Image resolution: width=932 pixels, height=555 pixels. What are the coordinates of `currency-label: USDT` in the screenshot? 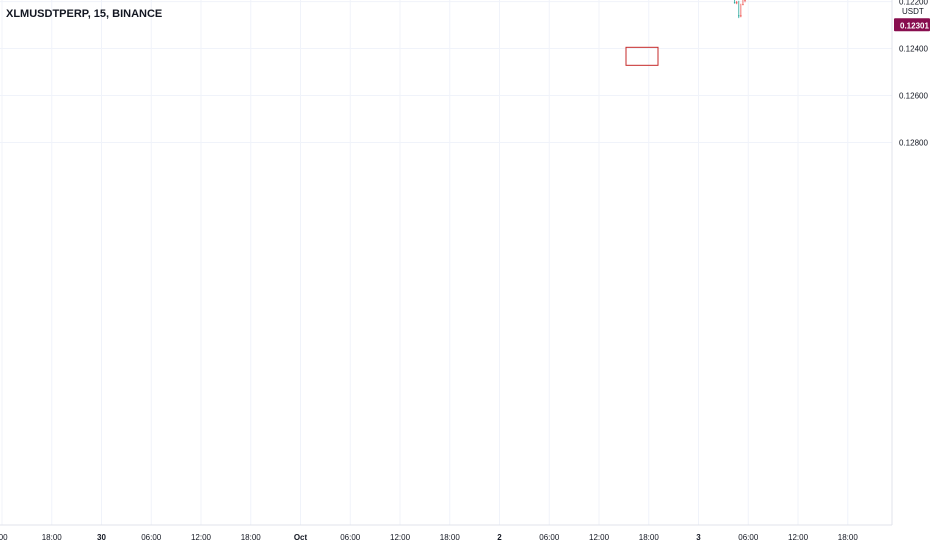 It's located at (913, 11).